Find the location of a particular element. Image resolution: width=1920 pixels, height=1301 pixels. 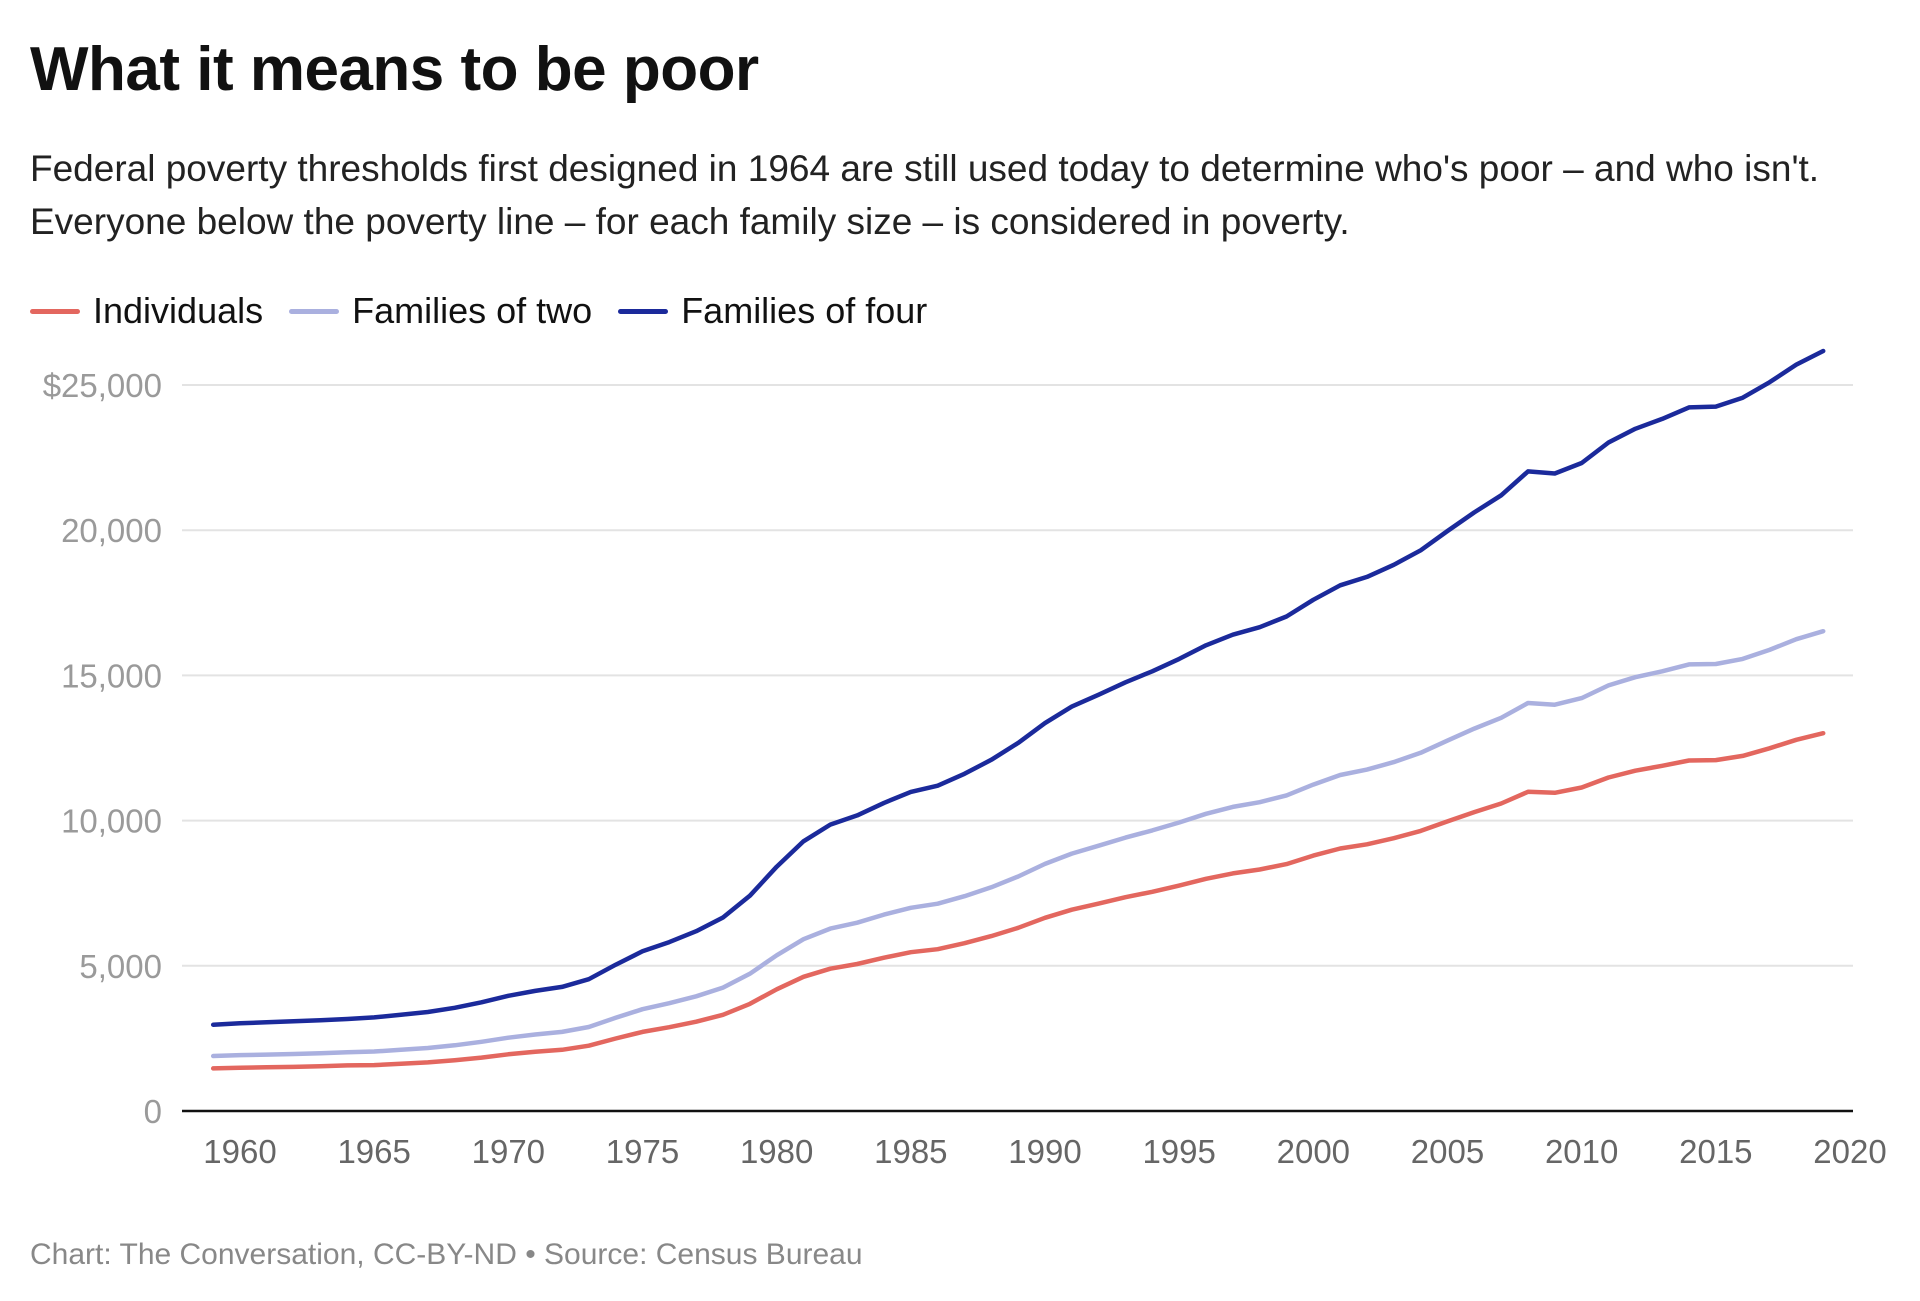

x-tick-label: 2010 is located at coordinates (1581, 1151).